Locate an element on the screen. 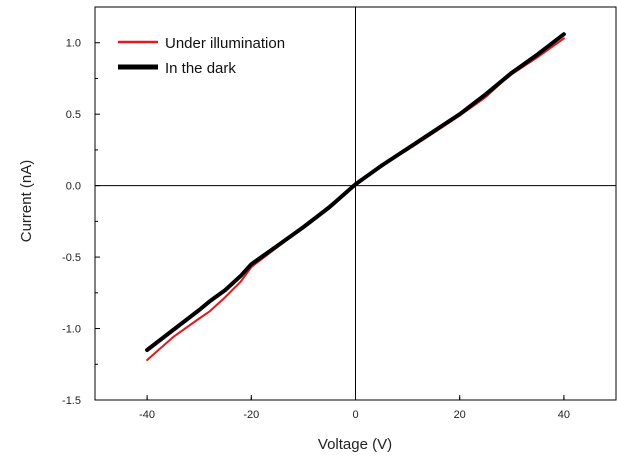 The height and width of the screenshot is (459, 617). x-tick-label: -40 is located at coordinates (147, 415).